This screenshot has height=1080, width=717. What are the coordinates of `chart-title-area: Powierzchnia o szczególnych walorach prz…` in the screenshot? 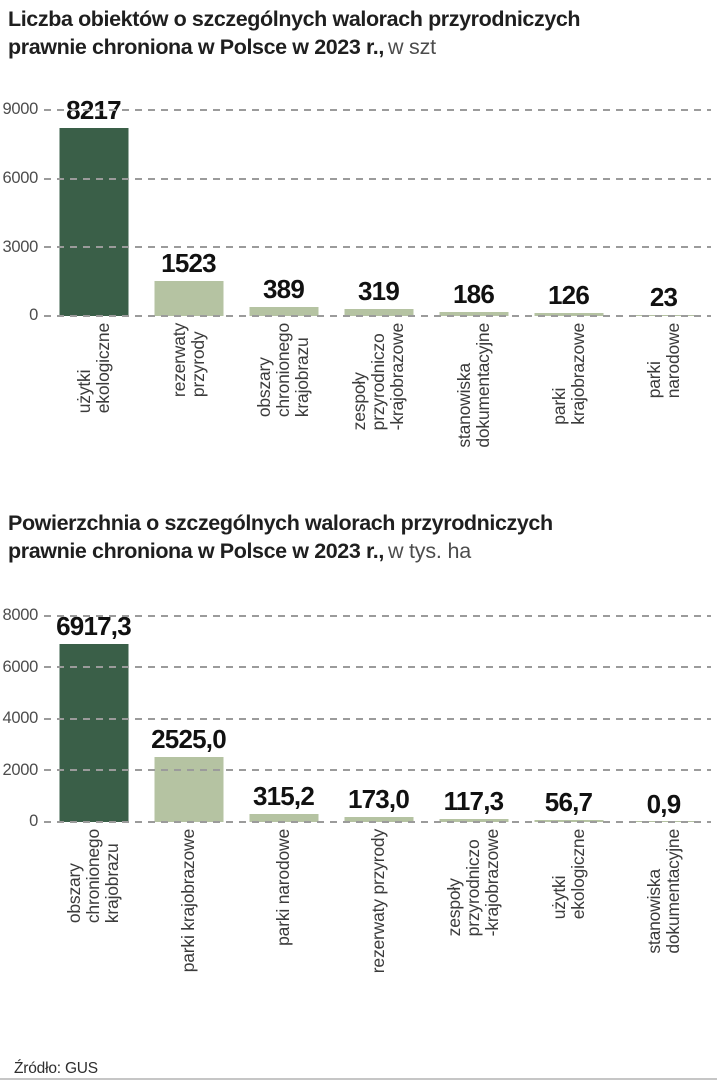 It's located at (358, 535).